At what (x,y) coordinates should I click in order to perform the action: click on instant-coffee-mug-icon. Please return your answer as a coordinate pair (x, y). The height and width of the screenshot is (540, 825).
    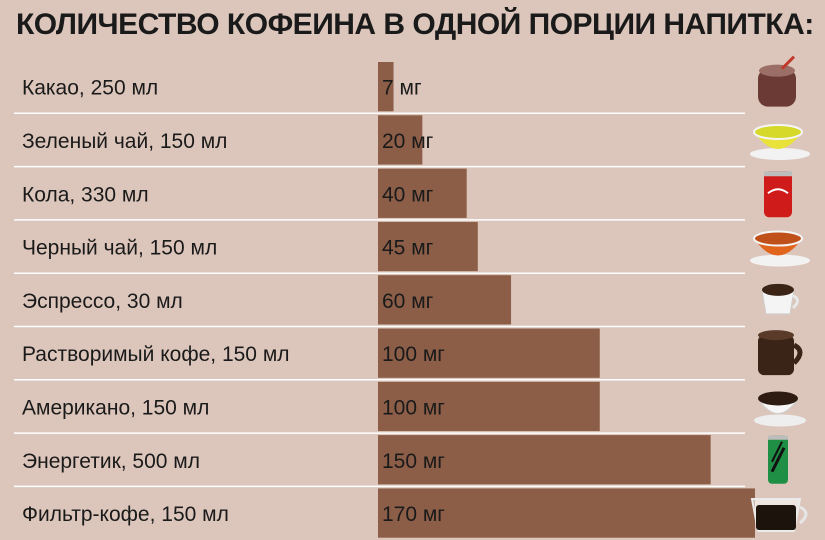
    Looking at the image, I should click on (780, 353).